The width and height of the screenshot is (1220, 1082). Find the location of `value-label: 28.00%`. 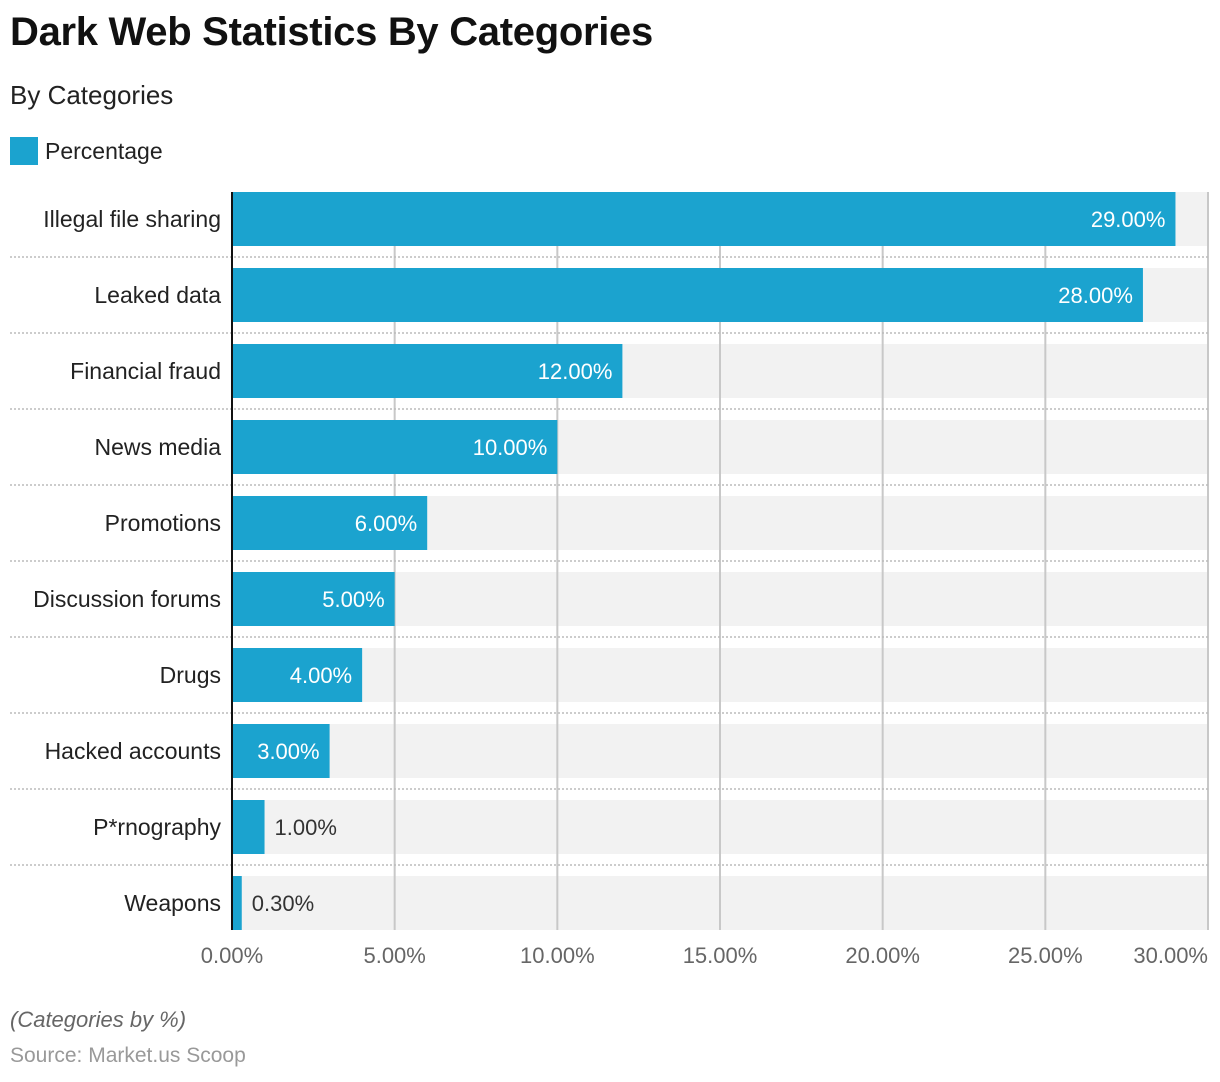

value-label: 28.00% is located at coordinates (1095, 295).